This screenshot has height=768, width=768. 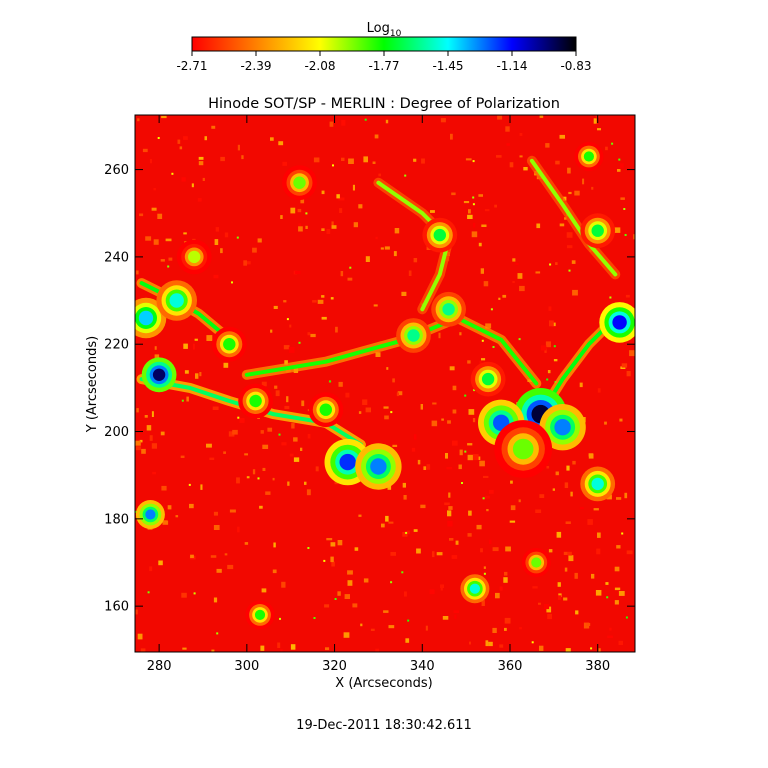 I want to click on colorbar-label-base: Log, so click(x=378, y=28).